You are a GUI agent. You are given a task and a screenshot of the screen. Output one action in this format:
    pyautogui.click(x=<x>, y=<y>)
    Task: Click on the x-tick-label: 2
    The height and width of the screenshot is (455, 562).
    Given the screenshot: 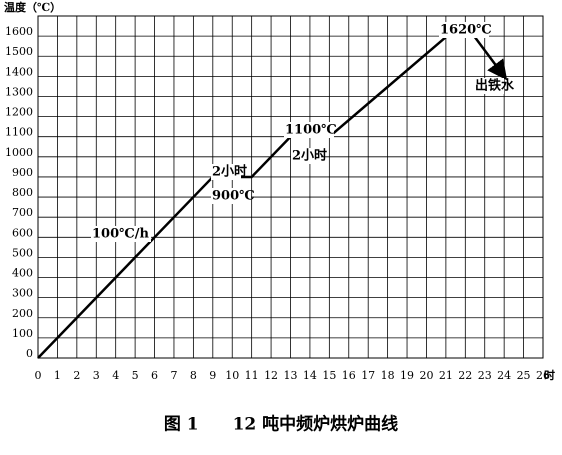 What is the action you would take?
    pyautogui.click(x=76, y=375)
    